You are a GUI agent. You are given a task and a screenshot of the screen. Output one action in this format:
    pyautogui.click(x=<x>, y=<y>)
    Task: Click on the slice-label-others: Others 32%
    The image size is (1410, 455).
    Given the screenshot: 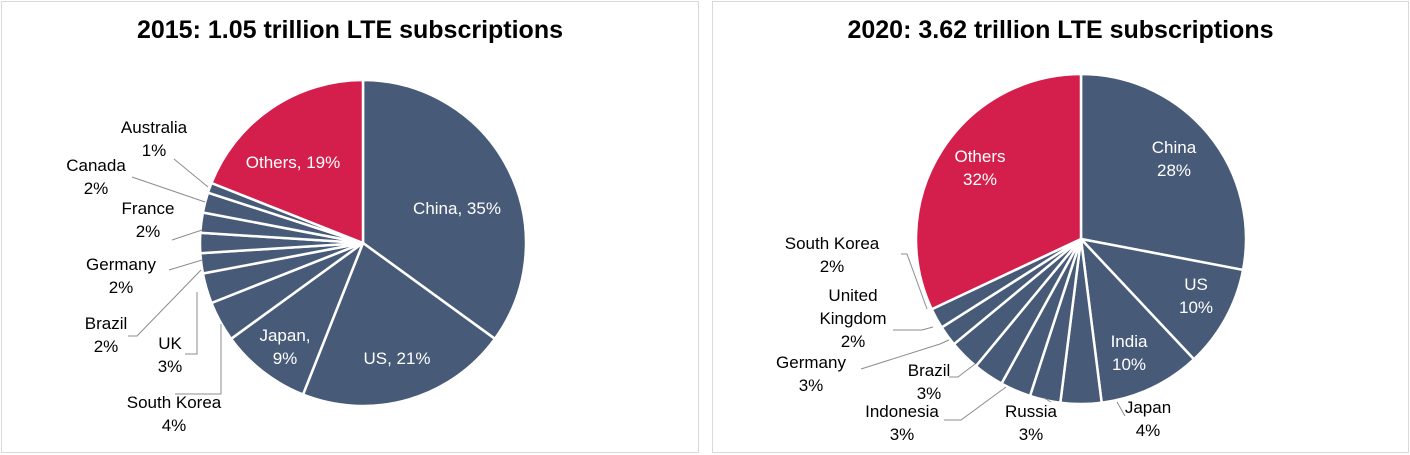 What is the action you would take?
    pyautogui.click(x=979, y=168)
    